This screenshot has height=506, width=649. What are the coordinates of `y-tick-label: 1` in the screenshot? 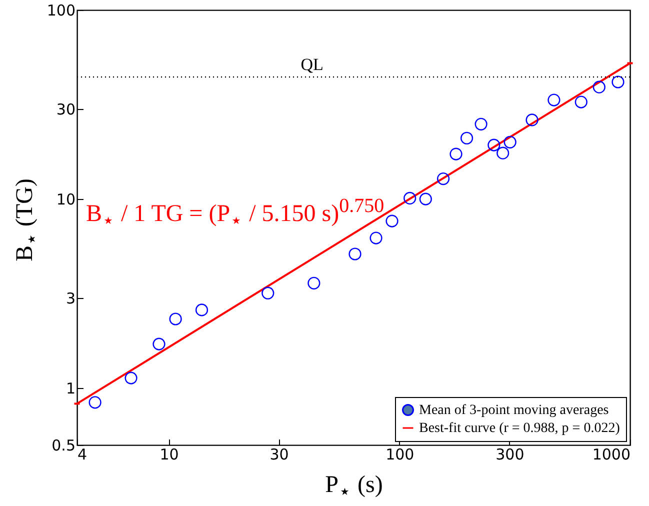 It's located at (71, 389).